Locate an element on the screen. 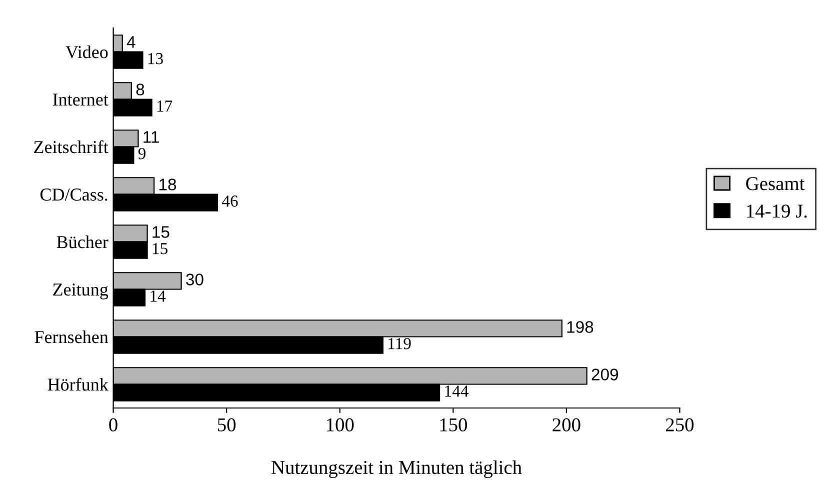 This screenshot has height=500, width=833. data-label: 46 is located at coordinates (230, 201).